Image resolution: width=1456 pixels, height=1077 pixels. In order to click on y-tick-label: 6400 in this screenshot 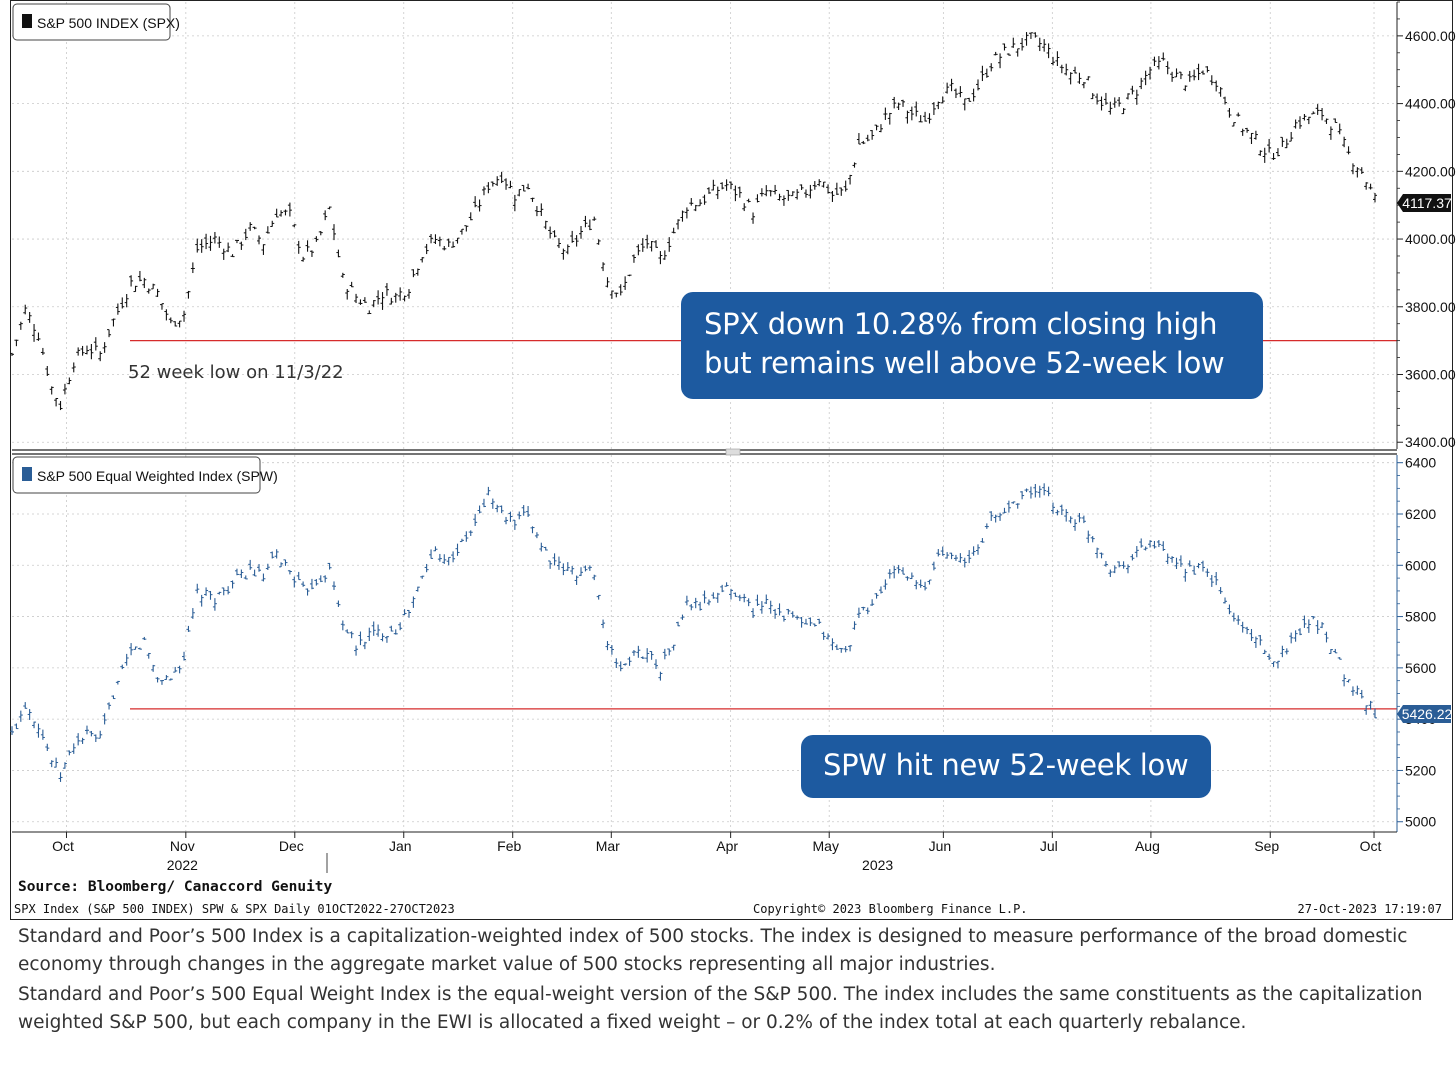, I will do `click(1420, 463)`.